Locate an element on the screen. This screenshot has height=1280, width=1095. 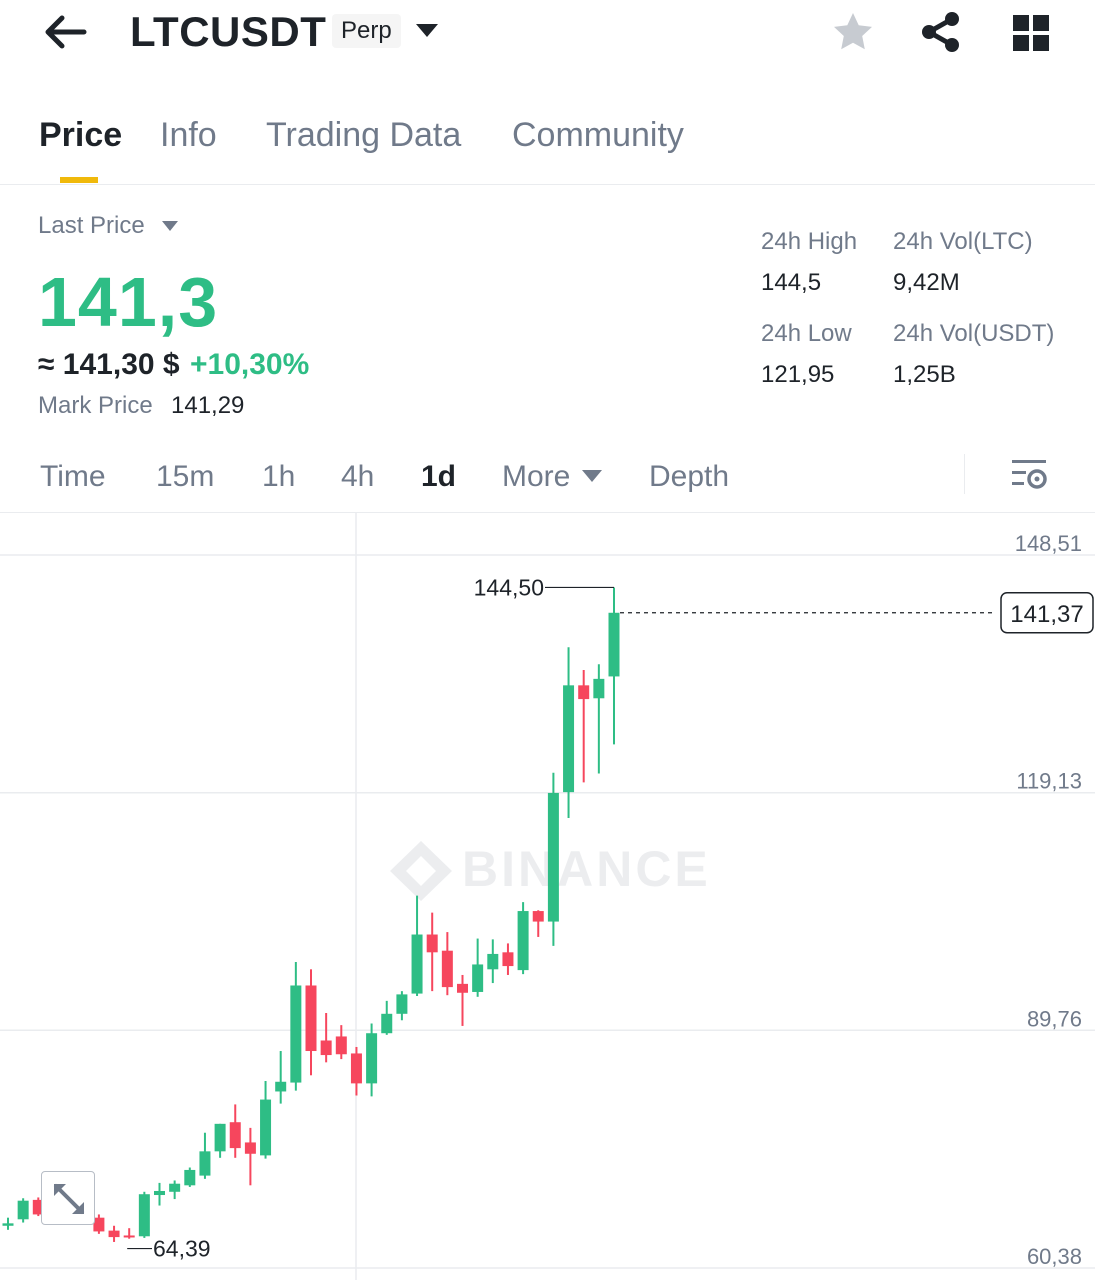
chart-top-border is located at coordinates (547, 512).